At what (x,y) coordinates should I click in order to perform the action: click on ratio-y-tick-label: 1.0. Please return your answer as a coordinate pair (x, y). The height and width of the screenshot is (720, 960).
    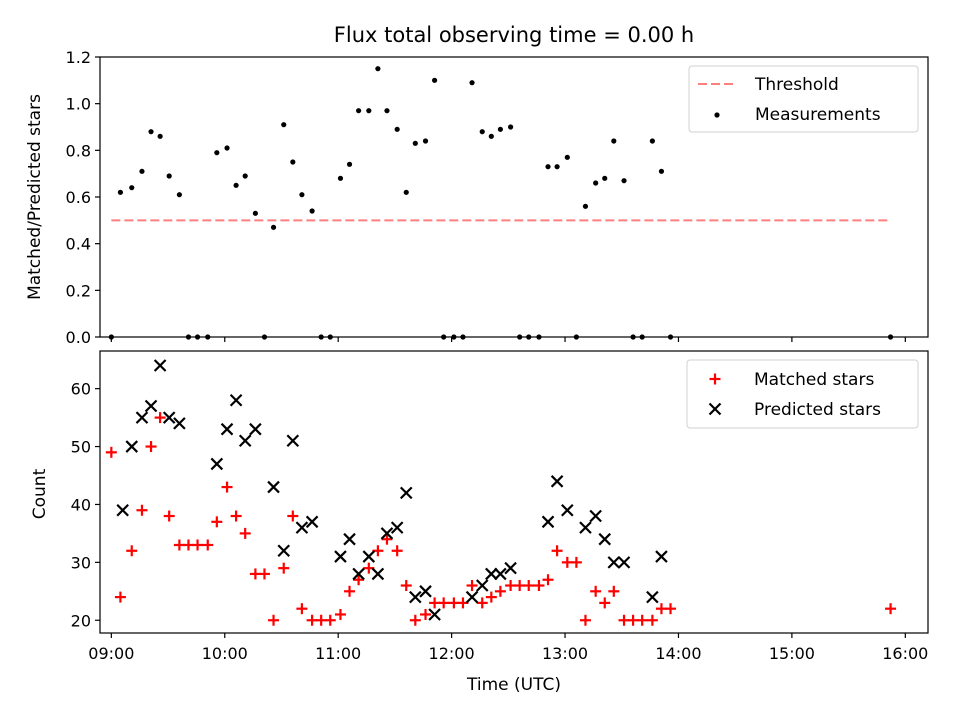
    Looking at the image, I should click on (78, 104).